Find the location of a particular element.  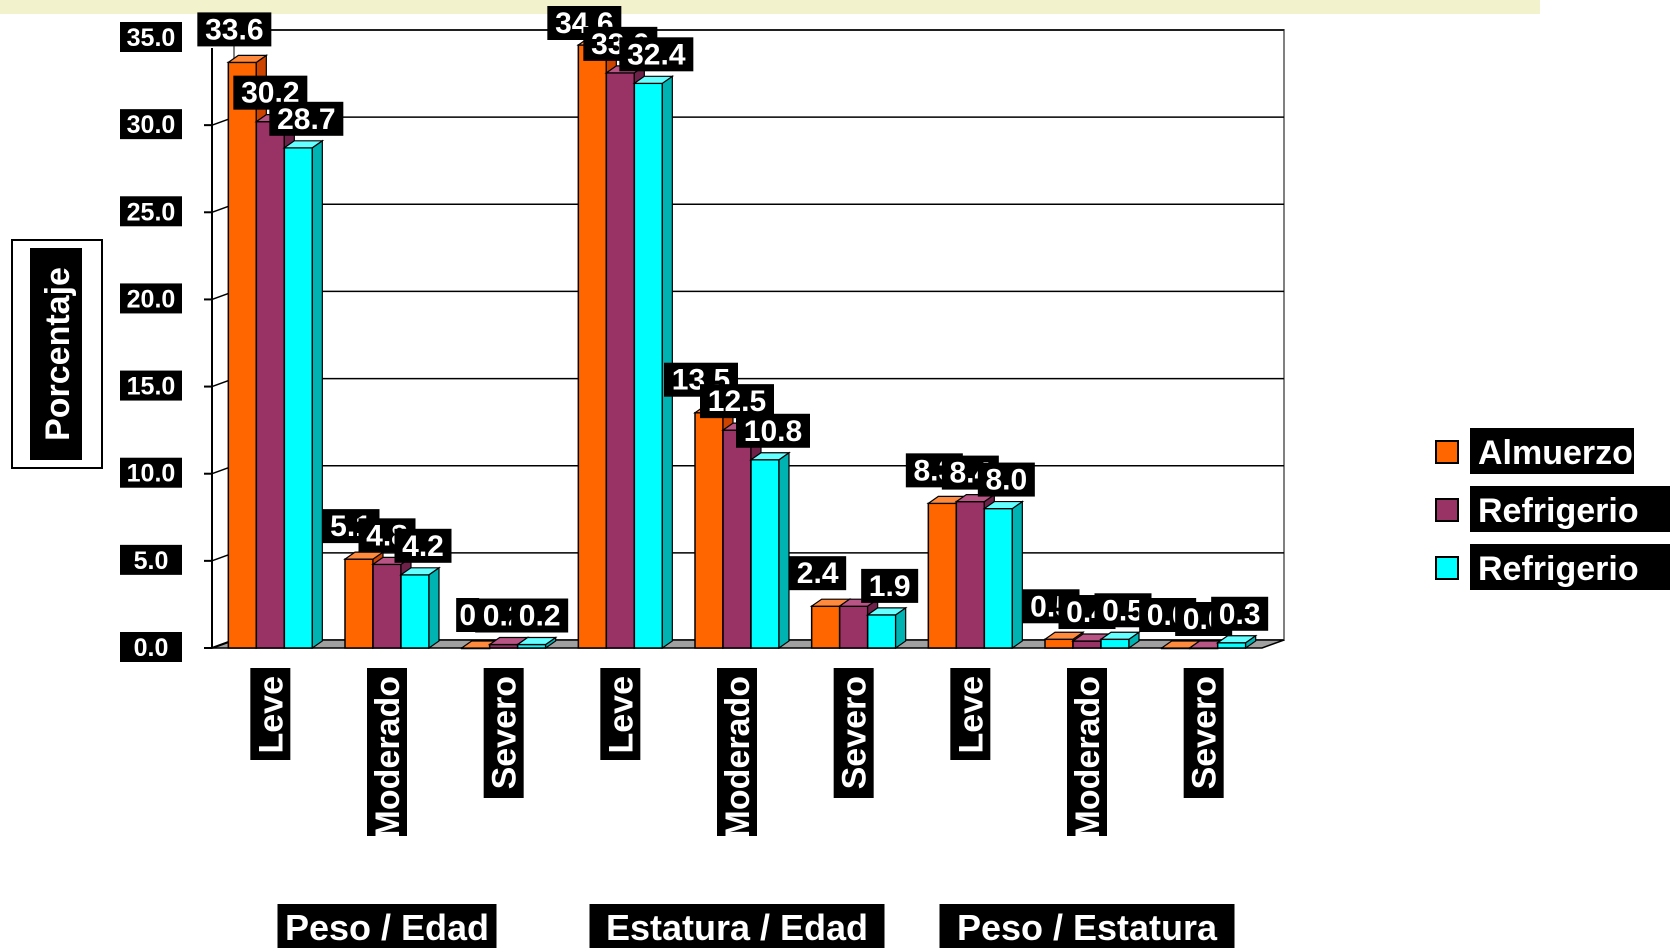

y-axis-ticks: 0.0 5.0 10.0 15.0 20.0 25.0 30.0 35.0 is located at coordinates (166, 342).